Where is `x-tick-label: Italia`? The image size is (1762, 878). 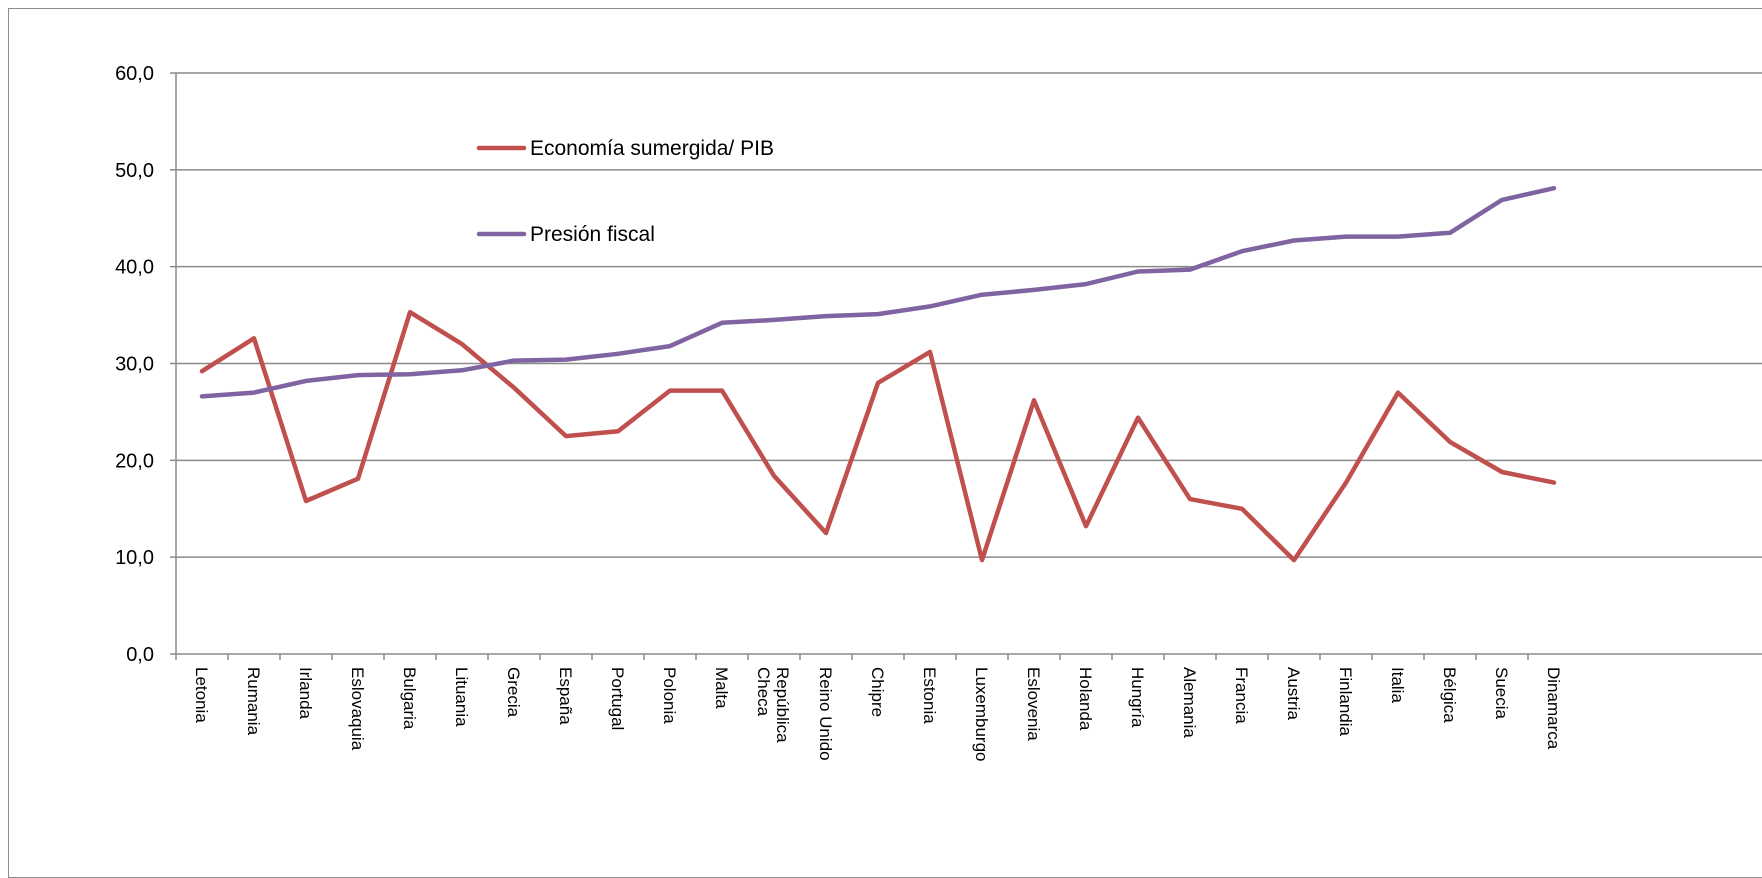 x-tick-label: Italia is located at coordinates (1397, 685).